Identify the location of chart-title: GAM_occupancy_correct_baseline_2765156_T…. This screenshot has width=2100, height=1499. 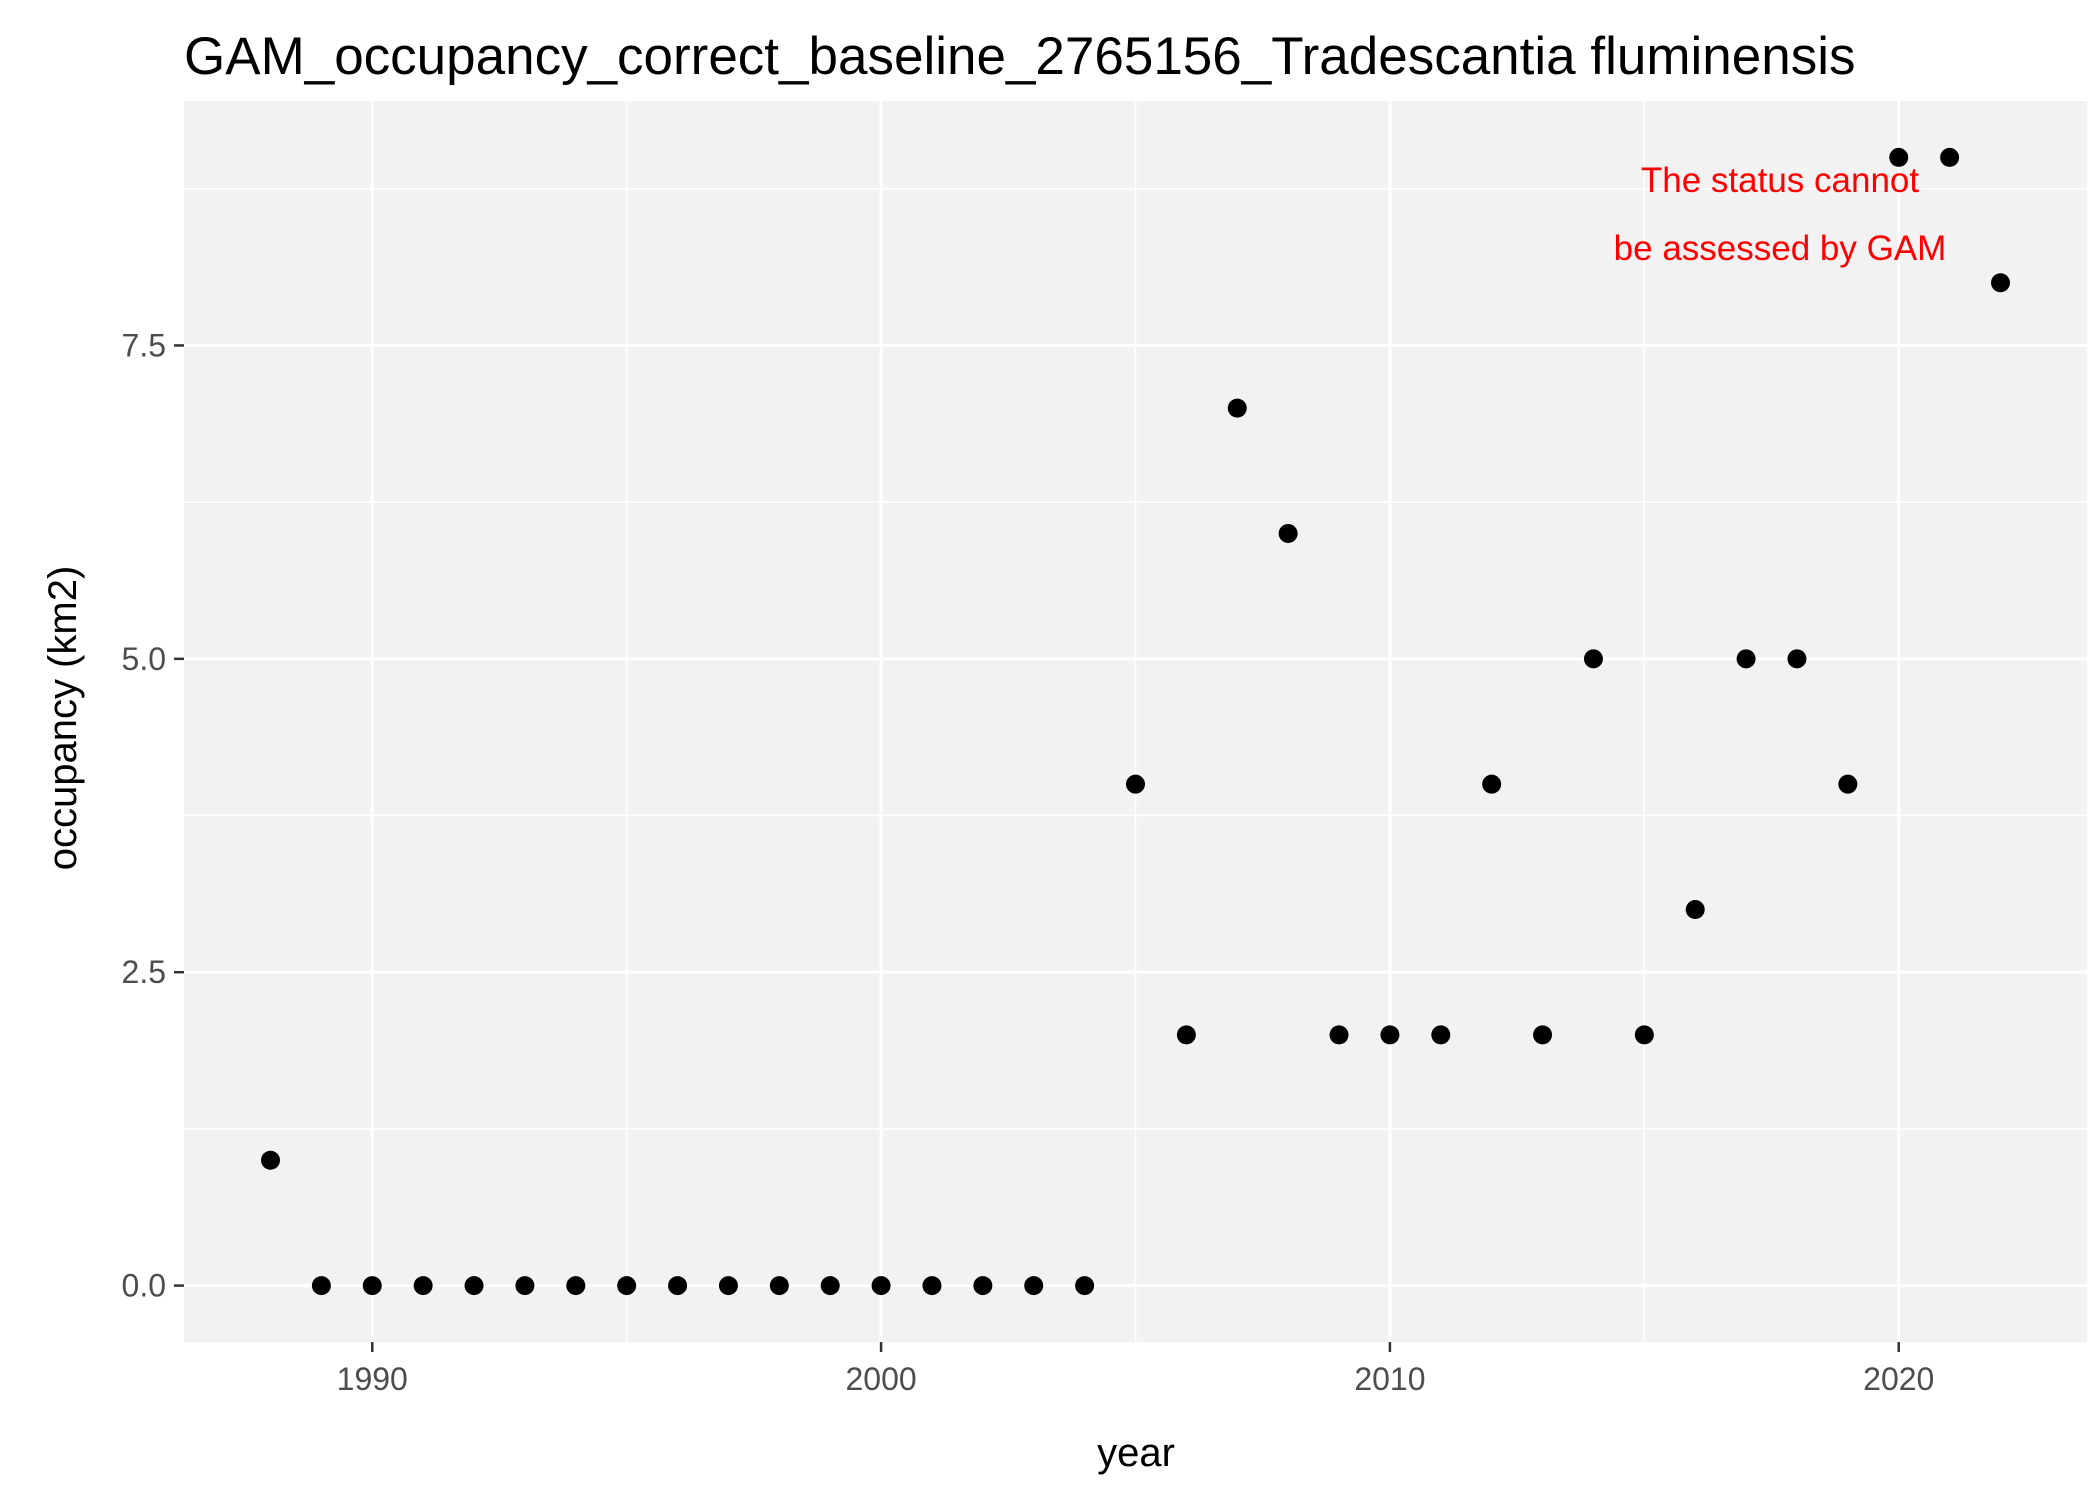
(1019, 56).